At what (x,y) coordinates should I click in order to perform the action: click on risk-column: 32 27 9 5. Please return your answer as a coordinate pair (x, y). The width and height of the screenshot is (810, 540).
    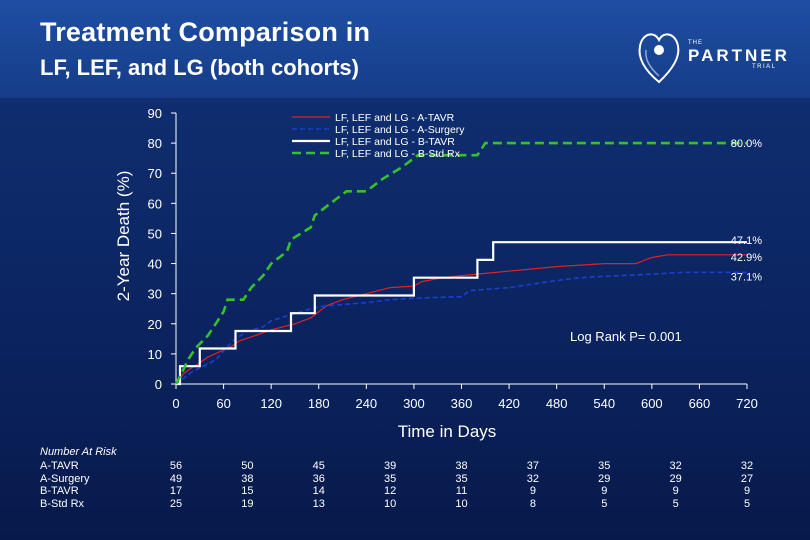
    Looking at the image, I should click on (747, 485).